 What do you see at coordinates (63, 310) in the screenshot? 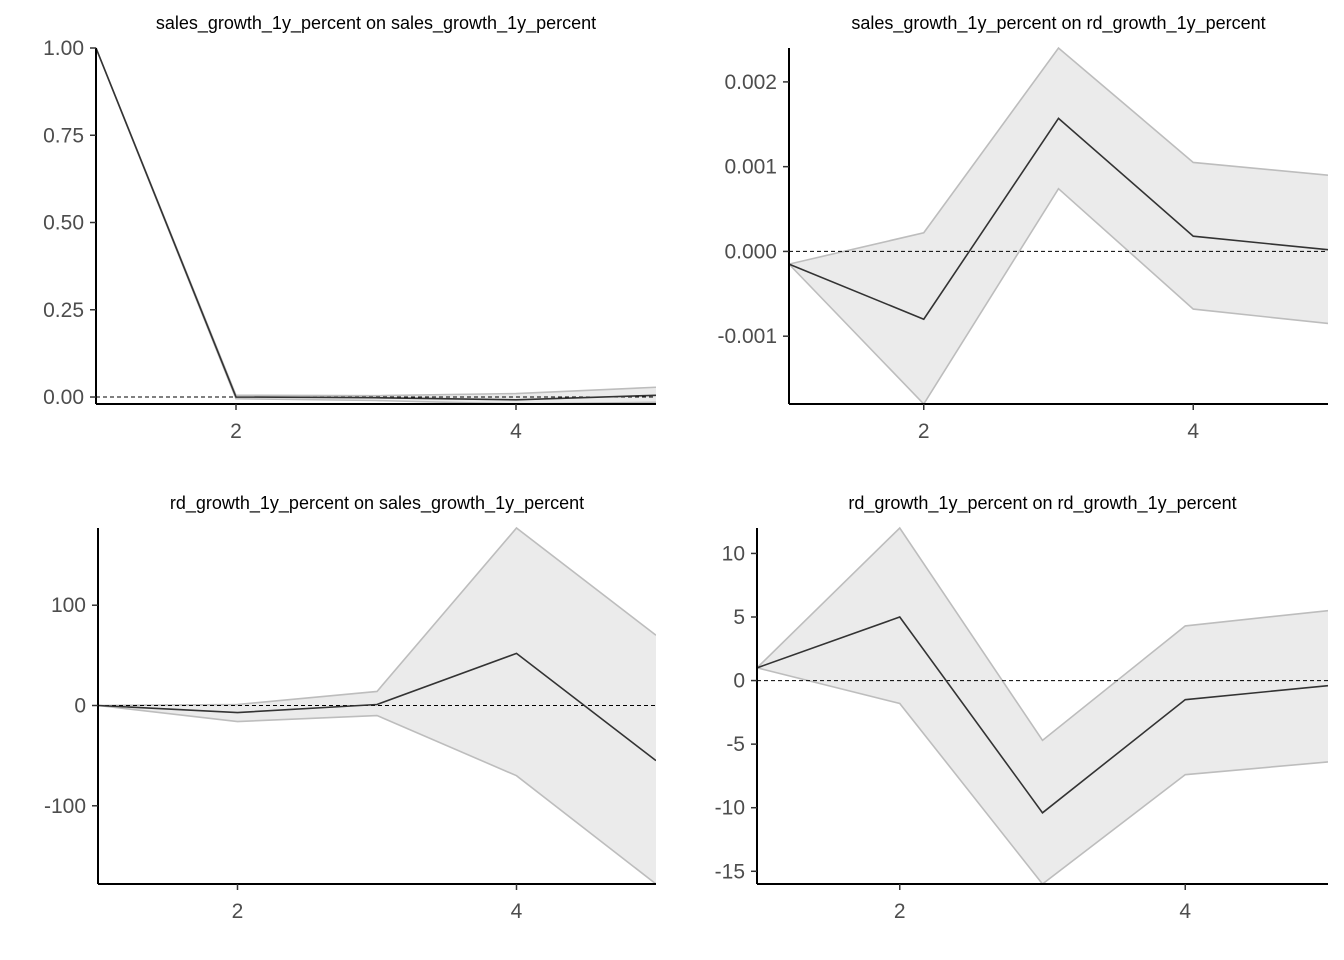
I see `y-tick-label: 0.25` at bounding box center [63, 310].